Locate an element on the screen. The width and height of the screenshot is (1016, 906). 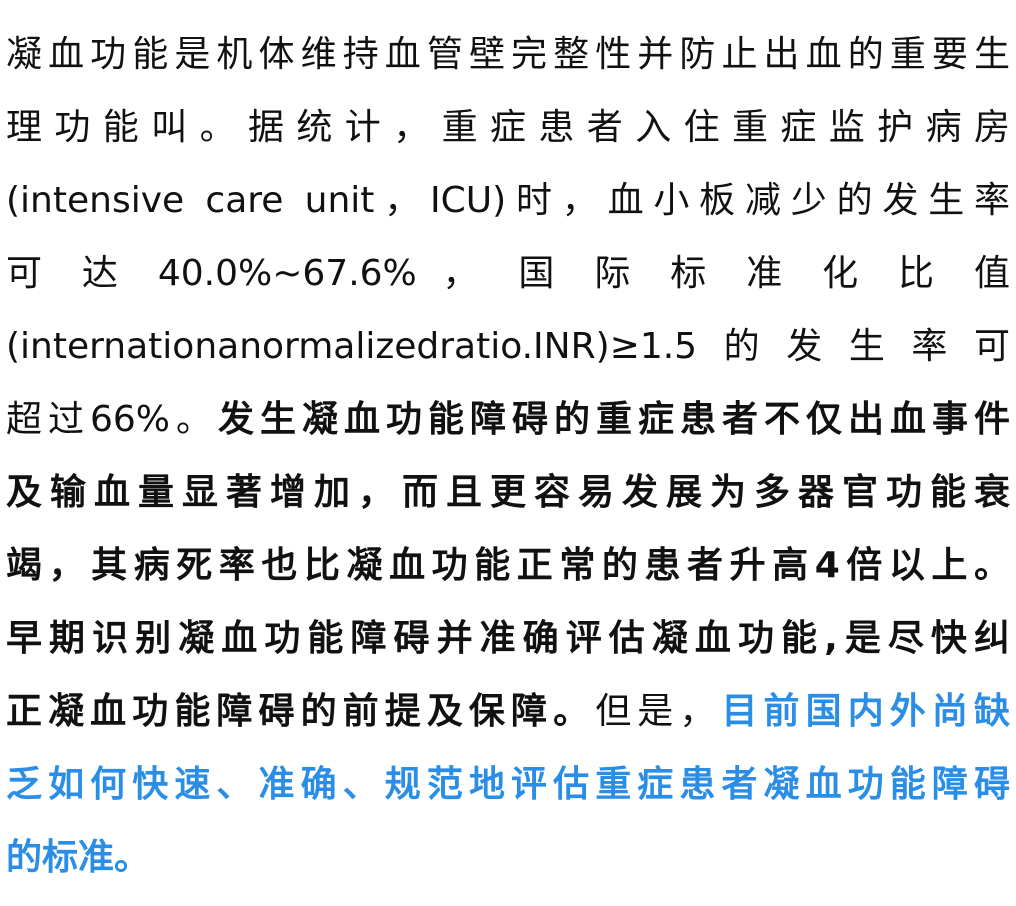
bold-text-segment: 发生凝血功能障碍的重症患者不仅出血事件 is located at coordinates (614, 419).